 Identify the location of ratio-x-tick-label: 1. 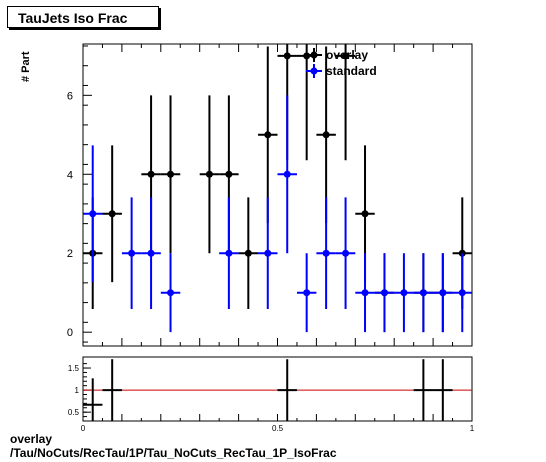
(472, 428).